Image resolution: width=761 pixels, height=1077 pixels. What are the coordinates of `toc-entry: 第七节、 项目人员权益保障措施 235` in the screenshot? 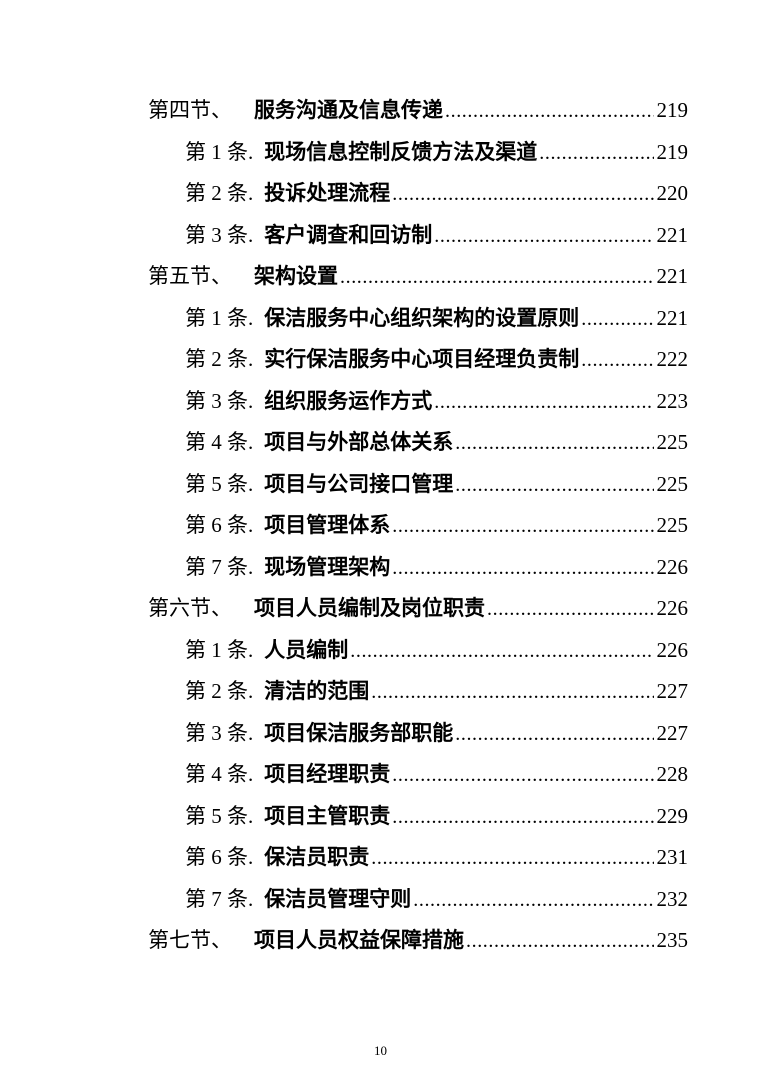 It's located at (418, 941).